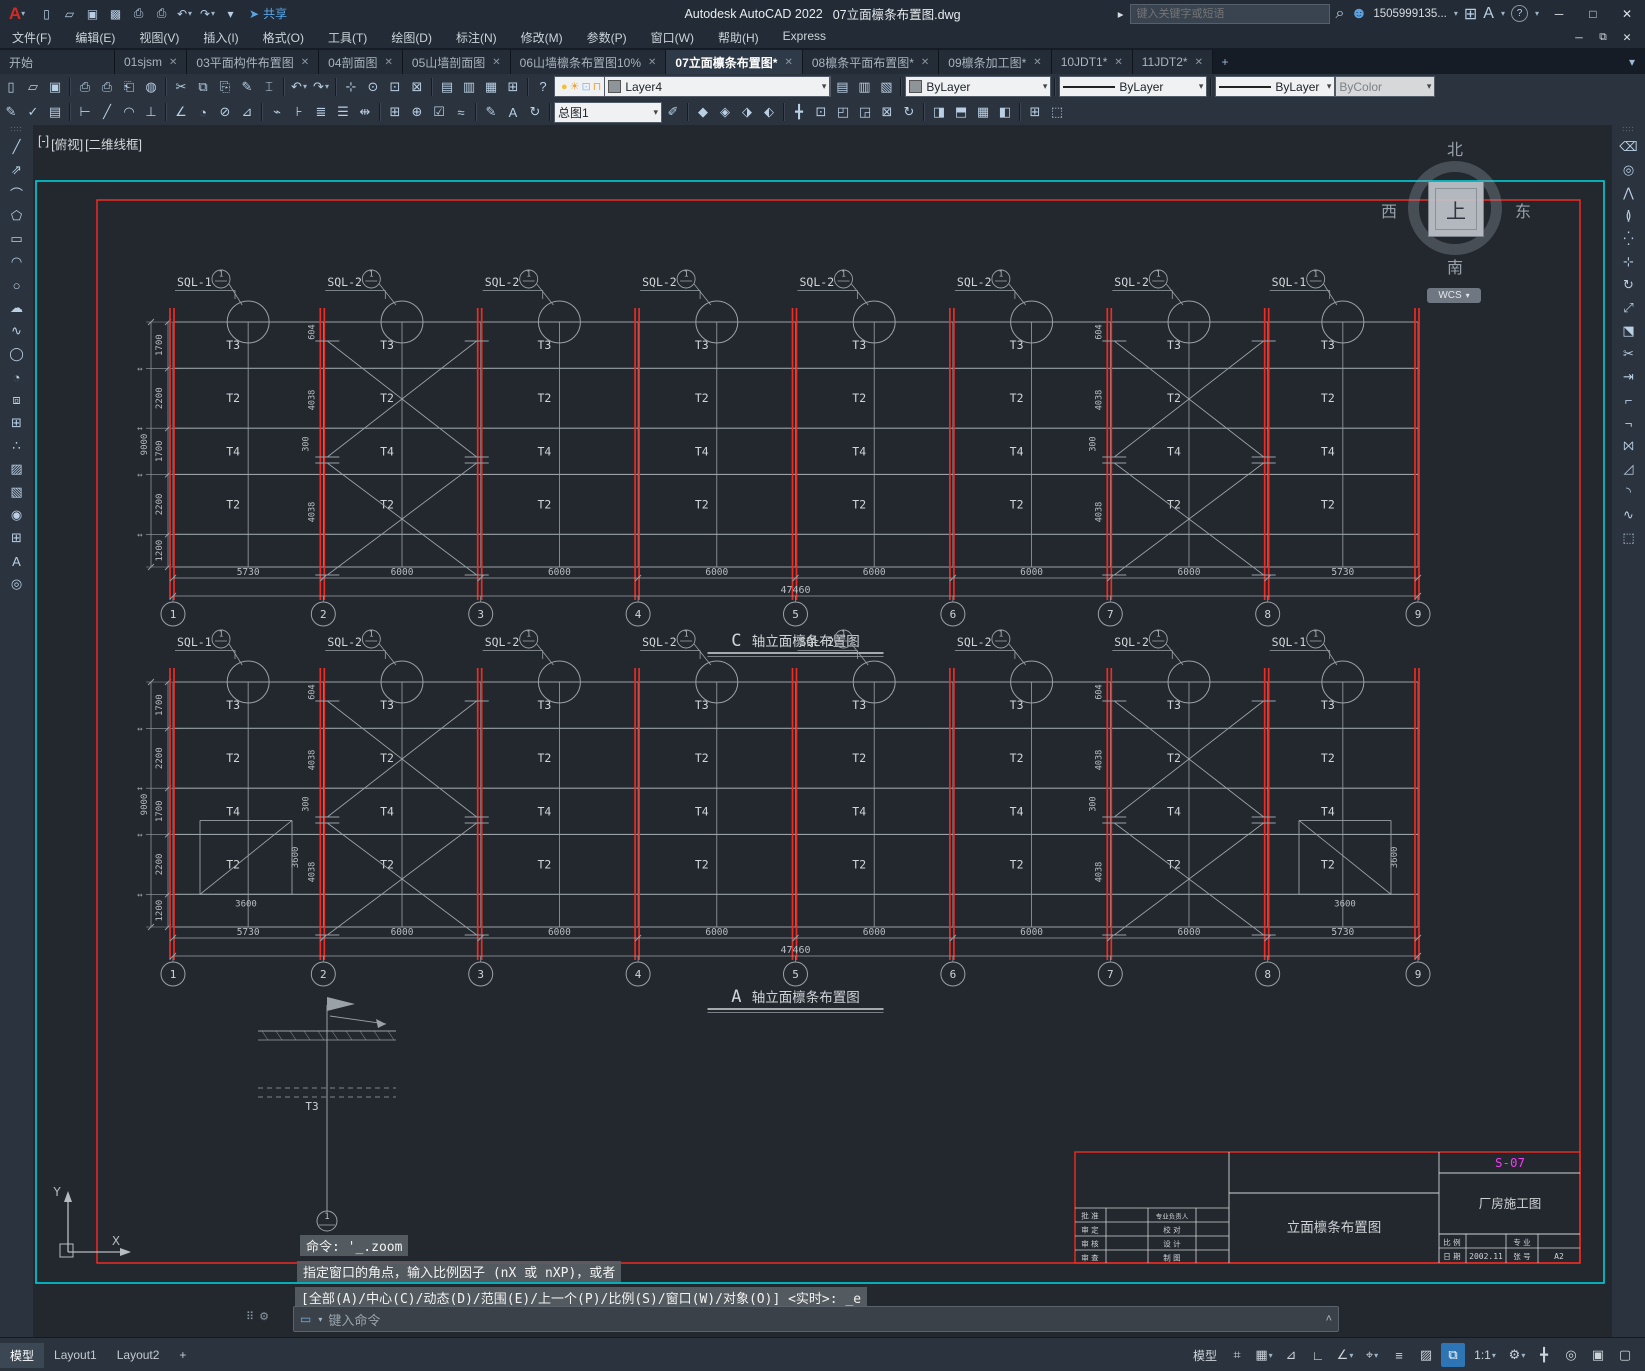 This screenshot has height=1371, width=1645. I want to click on arc-icon: ◠, so click(16, 261).